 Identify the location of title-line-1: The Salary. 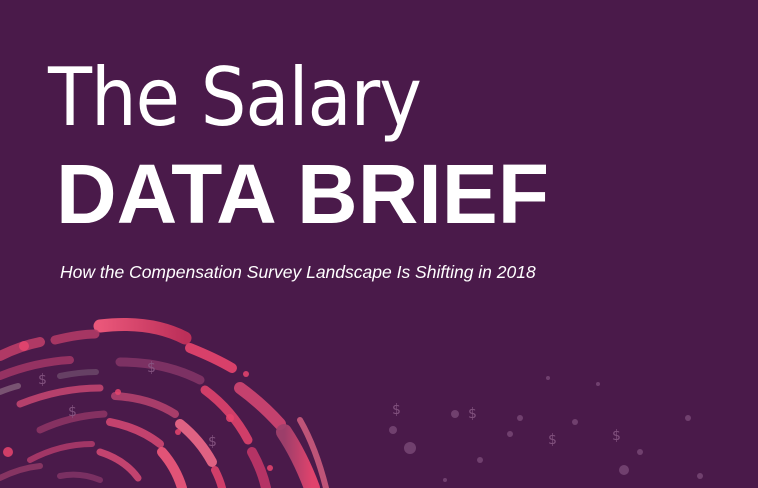
(235, 97).